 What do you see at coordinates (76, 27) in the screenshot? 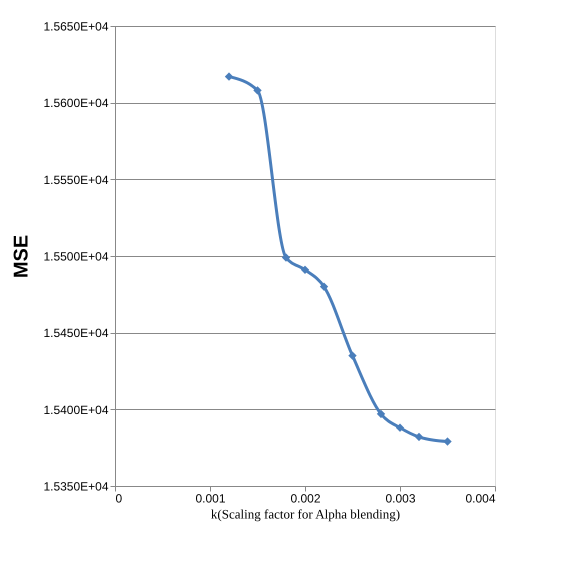
I see `y-tick-label: 1.5650E+04` at bounding box center [76, 27].